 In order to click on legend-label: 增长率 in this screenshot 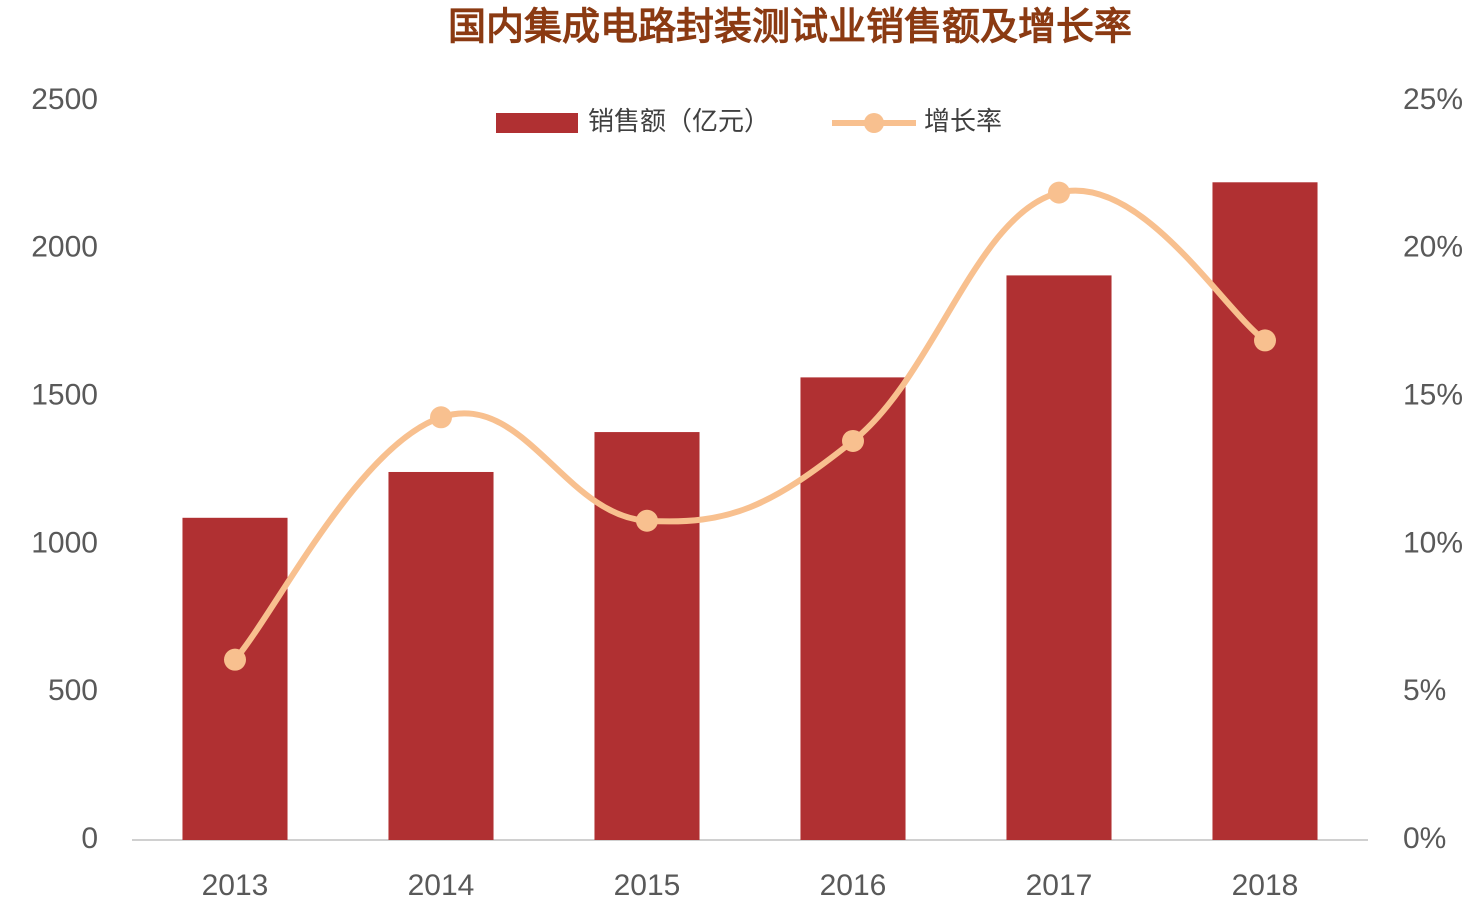, I will do `click(963, 122)`.